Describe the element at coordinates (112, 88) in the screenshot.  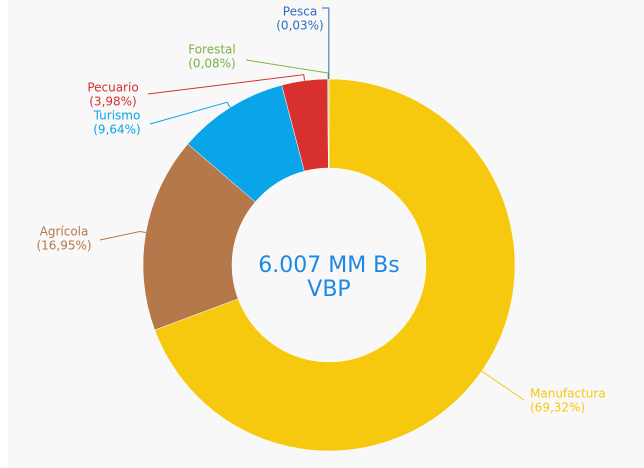
I see `slice-label: Pecuario` at that location.